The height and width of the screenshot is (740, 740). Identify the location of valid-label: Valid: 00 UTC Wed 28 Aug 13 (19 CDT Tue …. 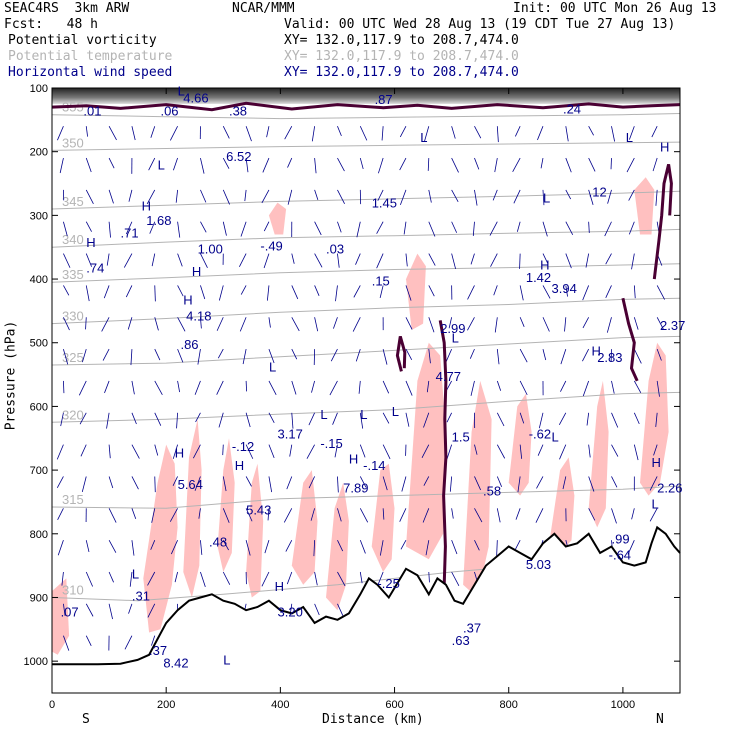
(480, 24).